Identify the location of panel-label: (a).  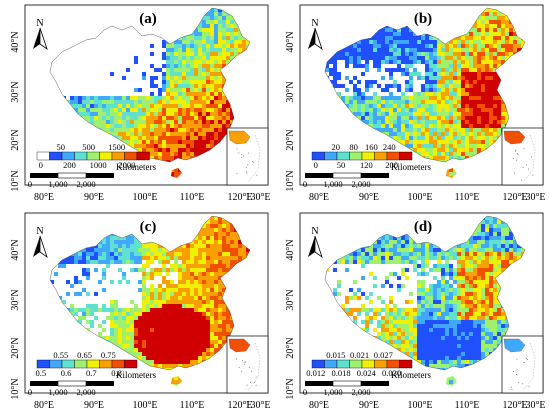
(148, 19).